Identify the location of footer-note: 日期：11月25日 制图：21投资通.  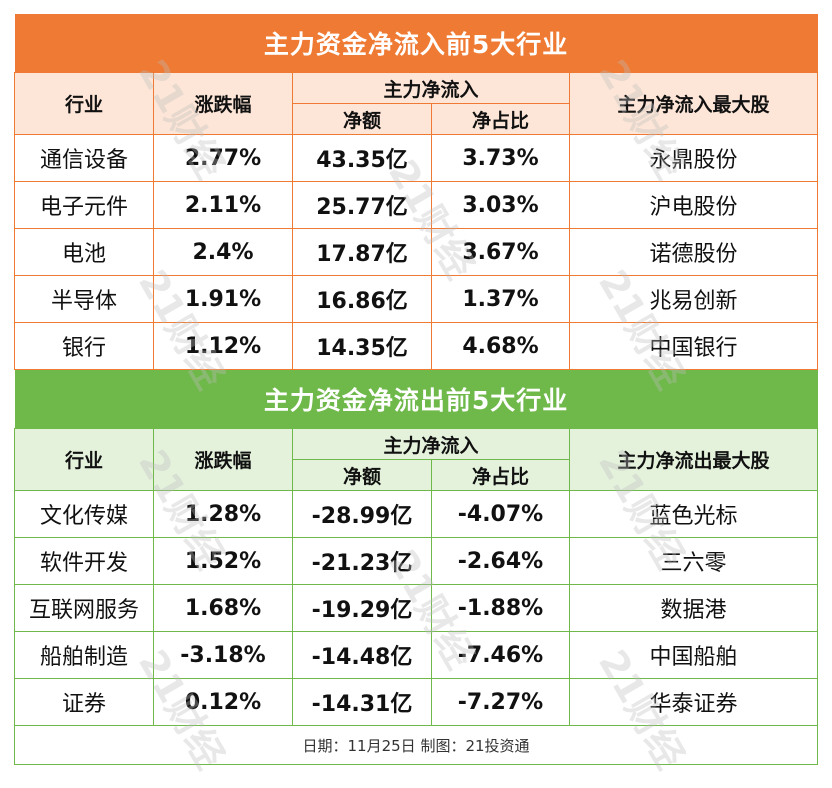
(416, 745).